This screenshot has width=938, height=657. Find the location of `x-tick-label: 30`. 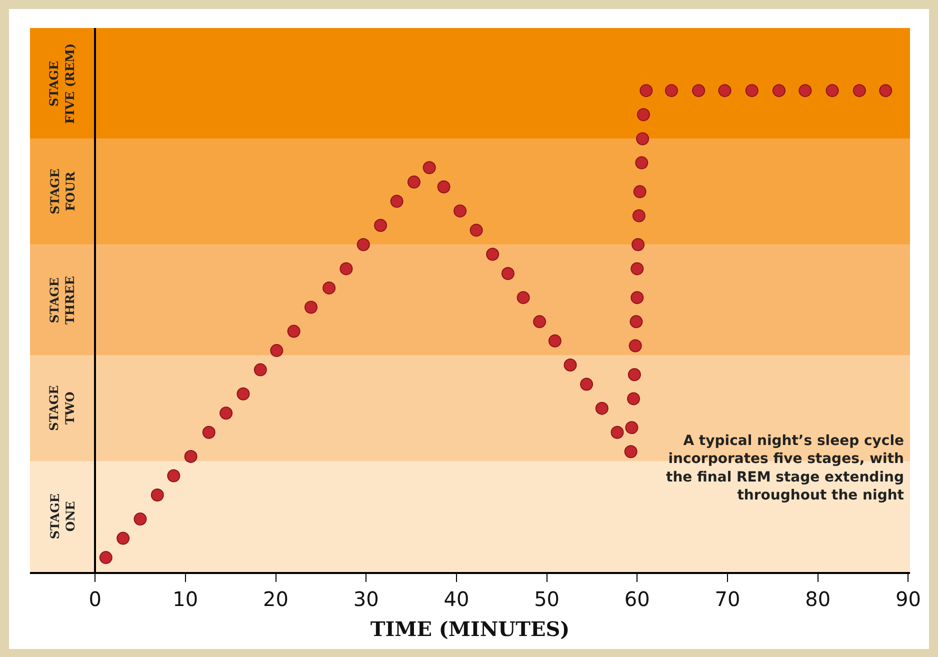

x-tick-label: 30 is located at coordinates (366, 599).